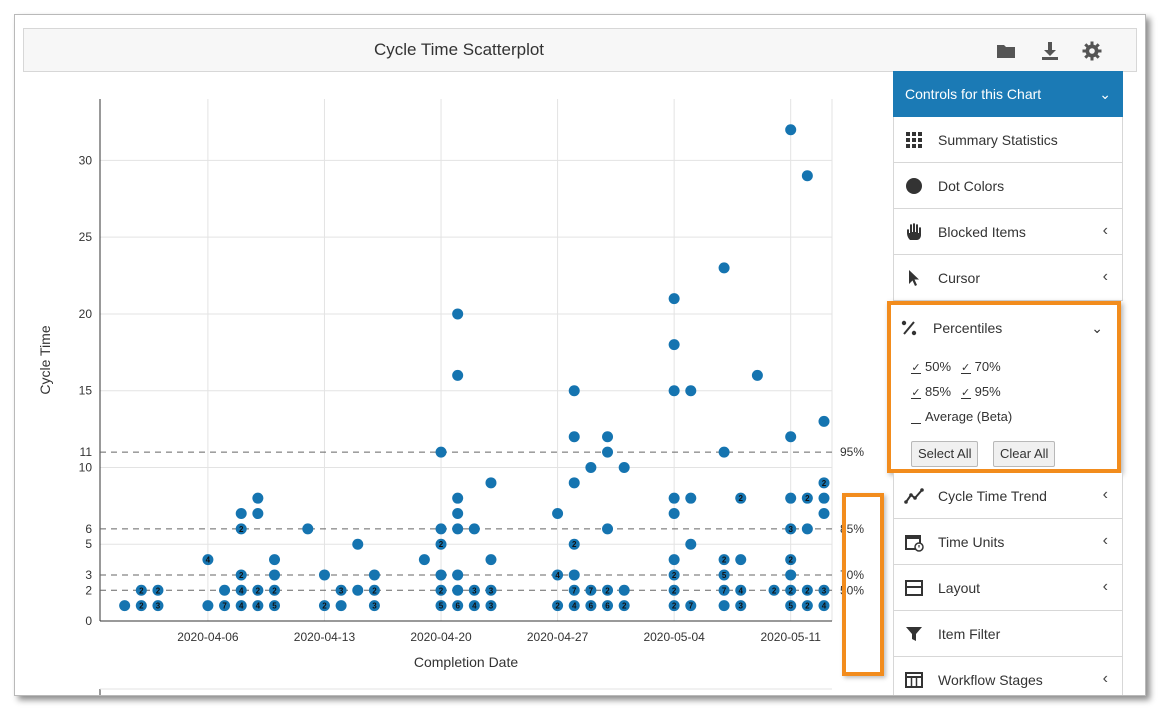 This screenshot has width=1169, height=722. I want to click on control-time-units: Time Units ‹, so click(1008, 542).